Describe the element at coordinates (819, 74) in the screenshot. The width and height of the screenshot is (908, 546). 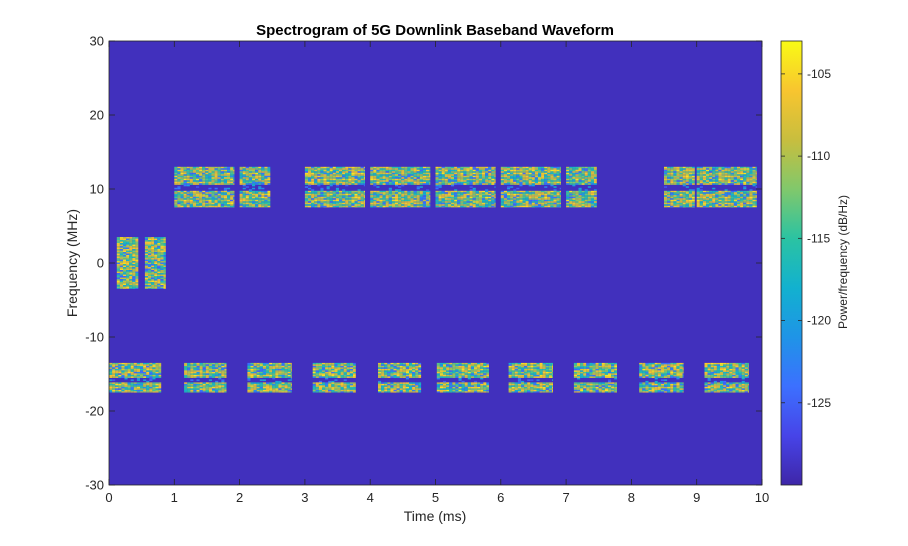
I see `colorbar-tick-label: -105` at that location.